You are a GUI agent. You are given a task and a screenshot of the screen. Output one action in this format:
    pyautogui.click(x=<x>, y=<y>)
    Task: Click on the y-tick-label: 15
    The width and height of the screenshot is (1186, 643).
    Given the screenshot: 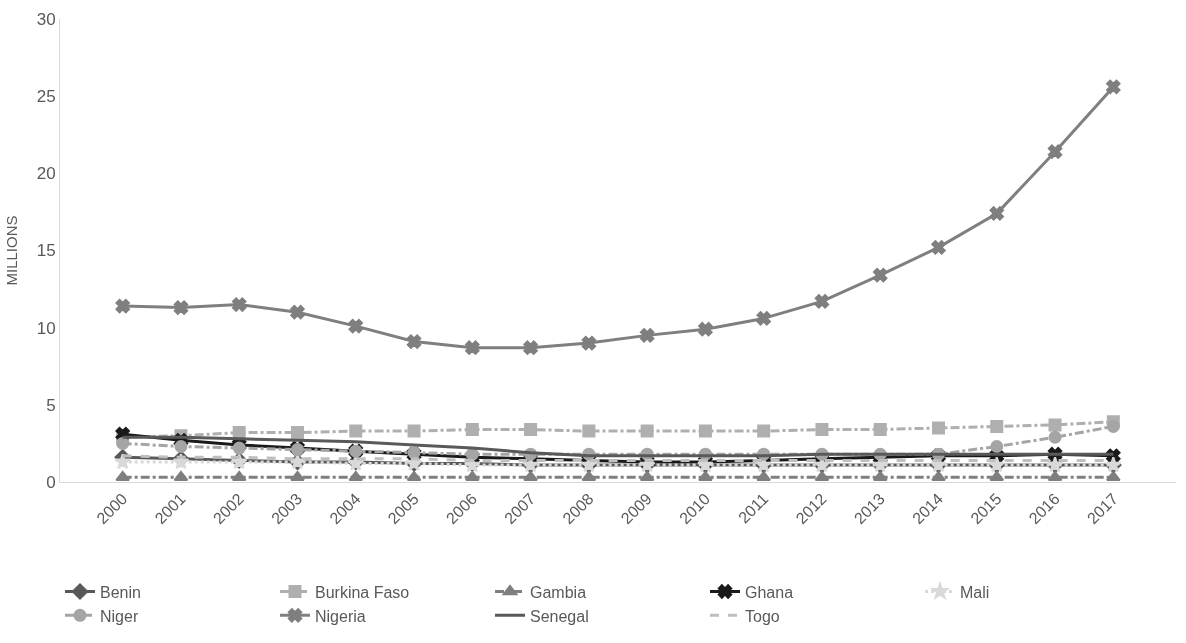 What is the action you would take?
    pyautogui.click(x=46, y=251)
    